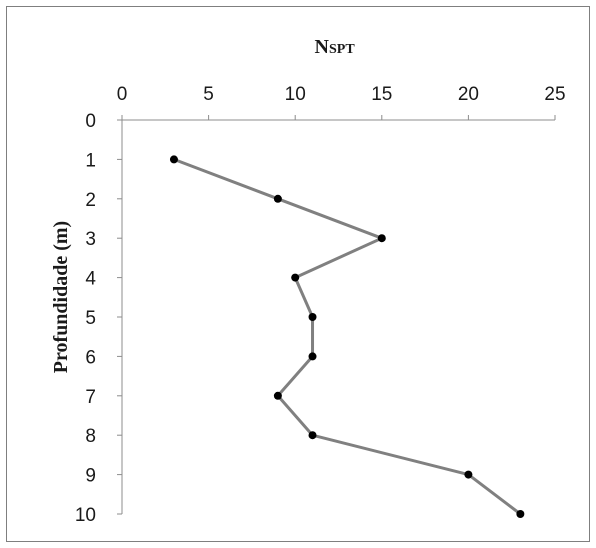 This screenshot has width=596, height=548. Describe the element at coordinates (90, 357) in the screenshot. I see `y-tick-label: 6` at that location.